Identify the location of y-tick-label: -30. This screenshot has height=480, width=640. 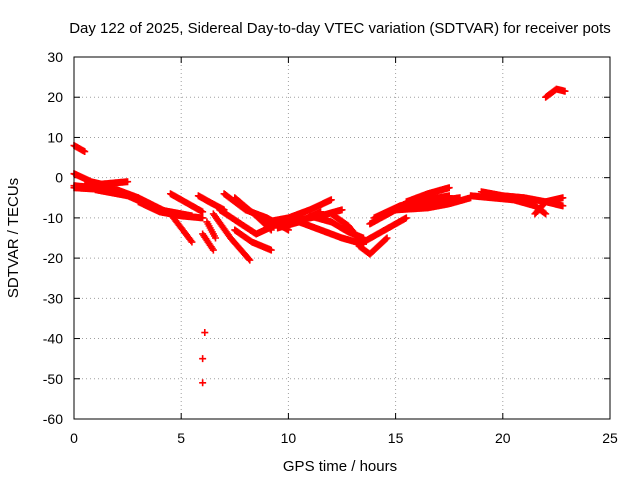
(53, 298).